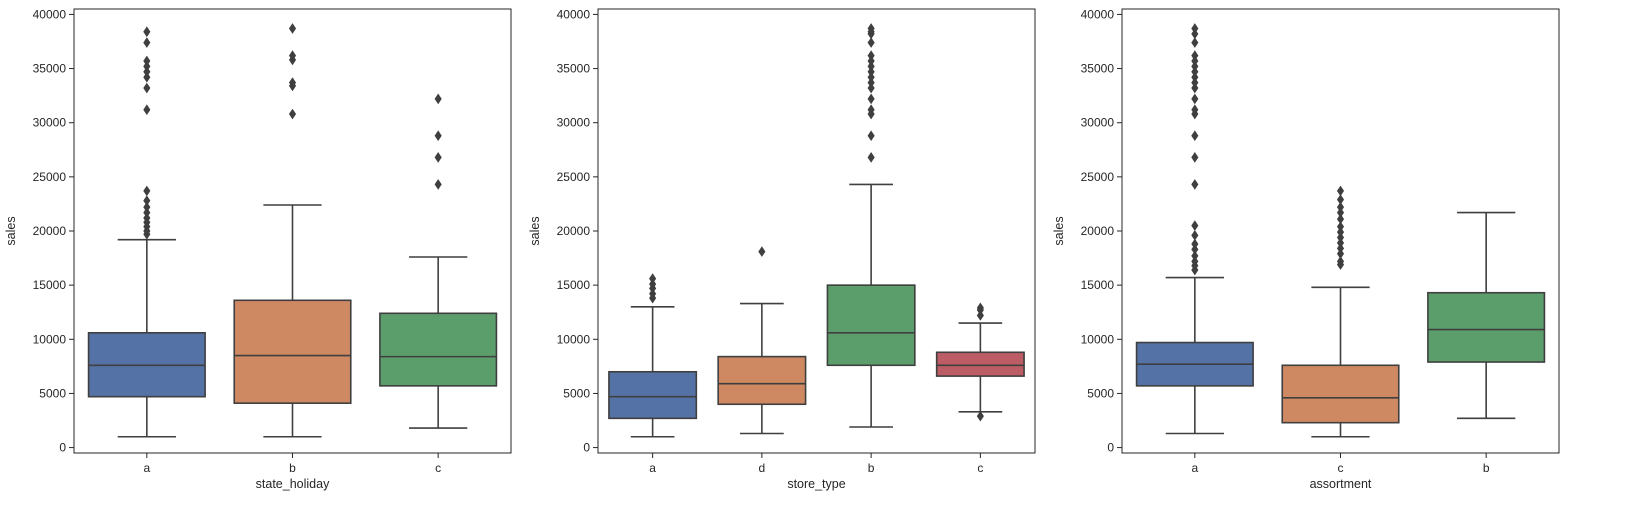 The width and height of the screenshot is (1636, 521). I want to click on x-tick-label: a, so click(652, 468).